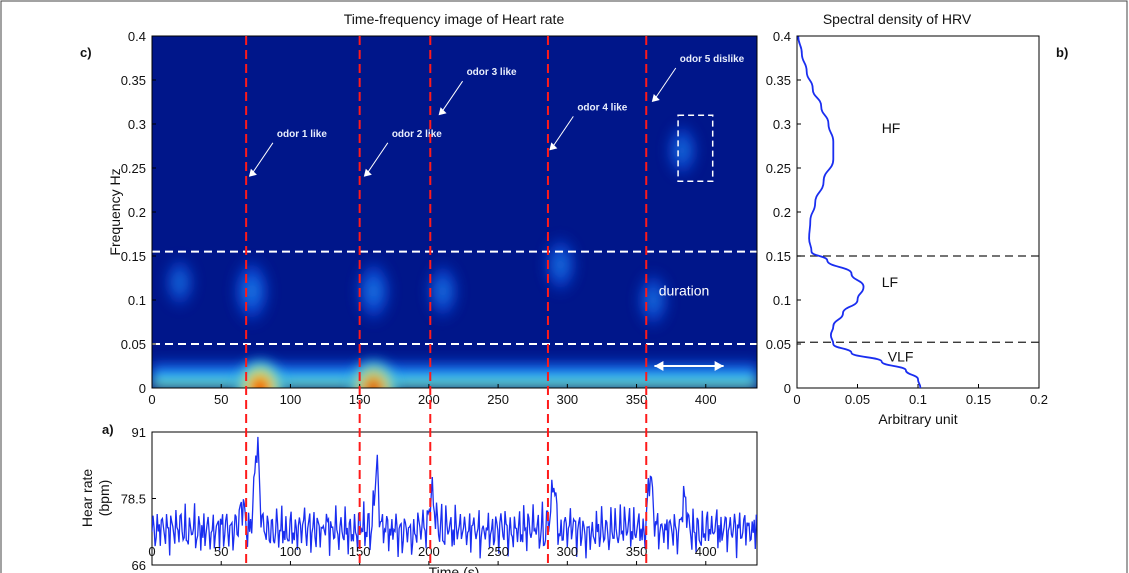  I want to click on heatmap-y-tick-label: 0.25, so click(133, 168).